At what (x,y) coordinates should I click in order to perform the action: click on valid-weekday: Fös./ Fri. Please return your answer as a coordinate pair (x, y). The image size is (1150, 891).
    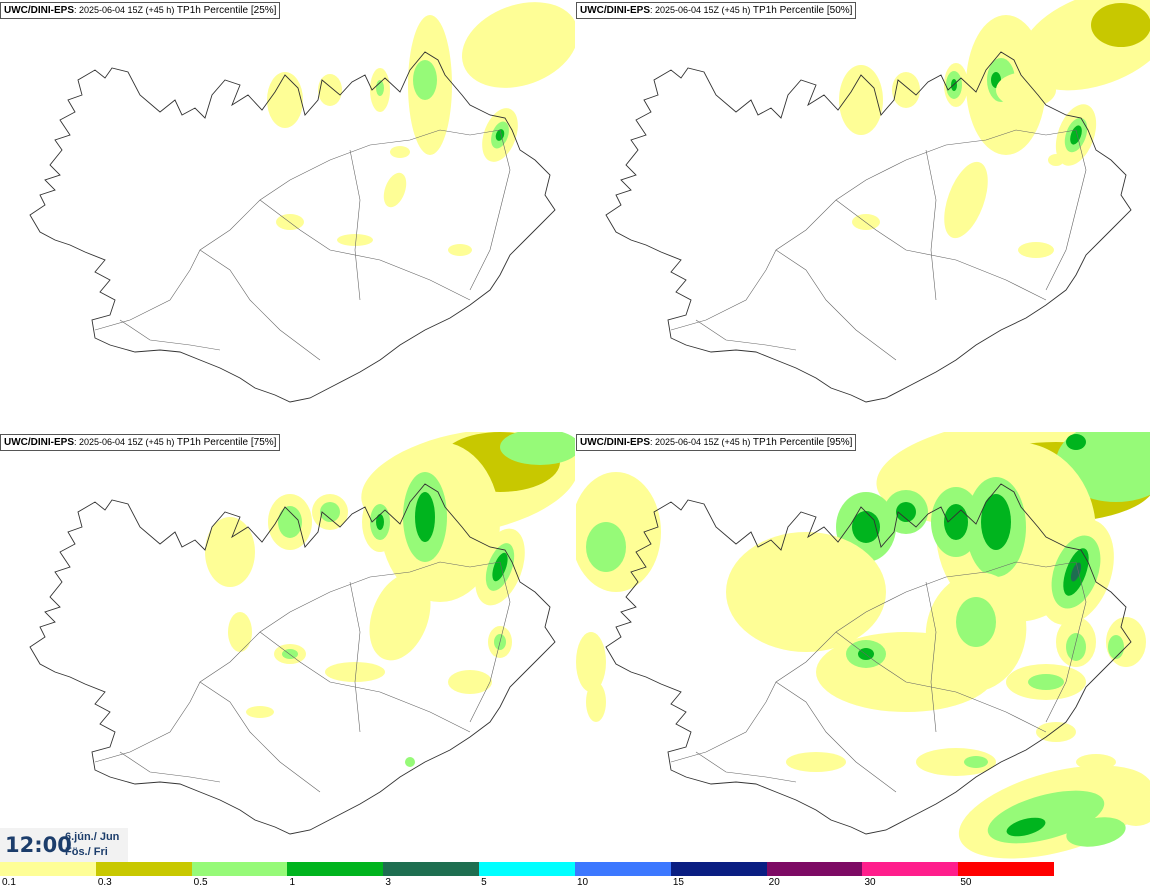
    Looking at the image, I should click on (86, 852).